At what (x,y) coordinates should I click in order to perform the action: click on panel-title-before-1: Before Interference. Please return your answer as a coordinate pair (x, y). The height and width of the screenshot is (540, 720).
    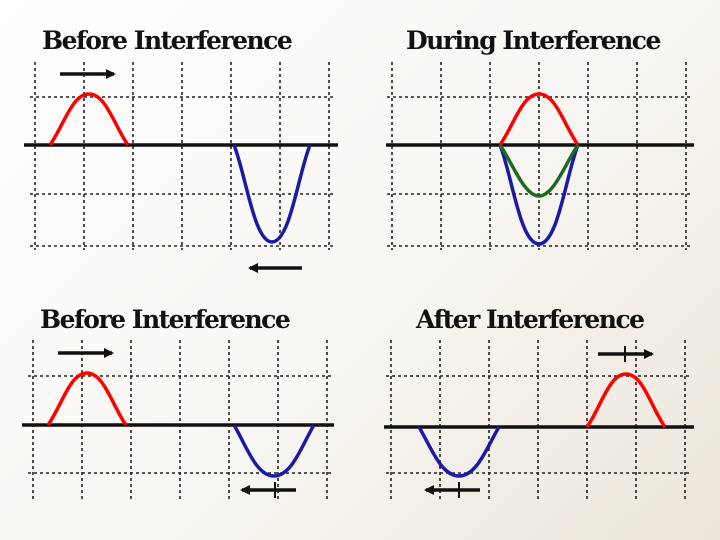
    Looking at the image, I should click on (167, 40).